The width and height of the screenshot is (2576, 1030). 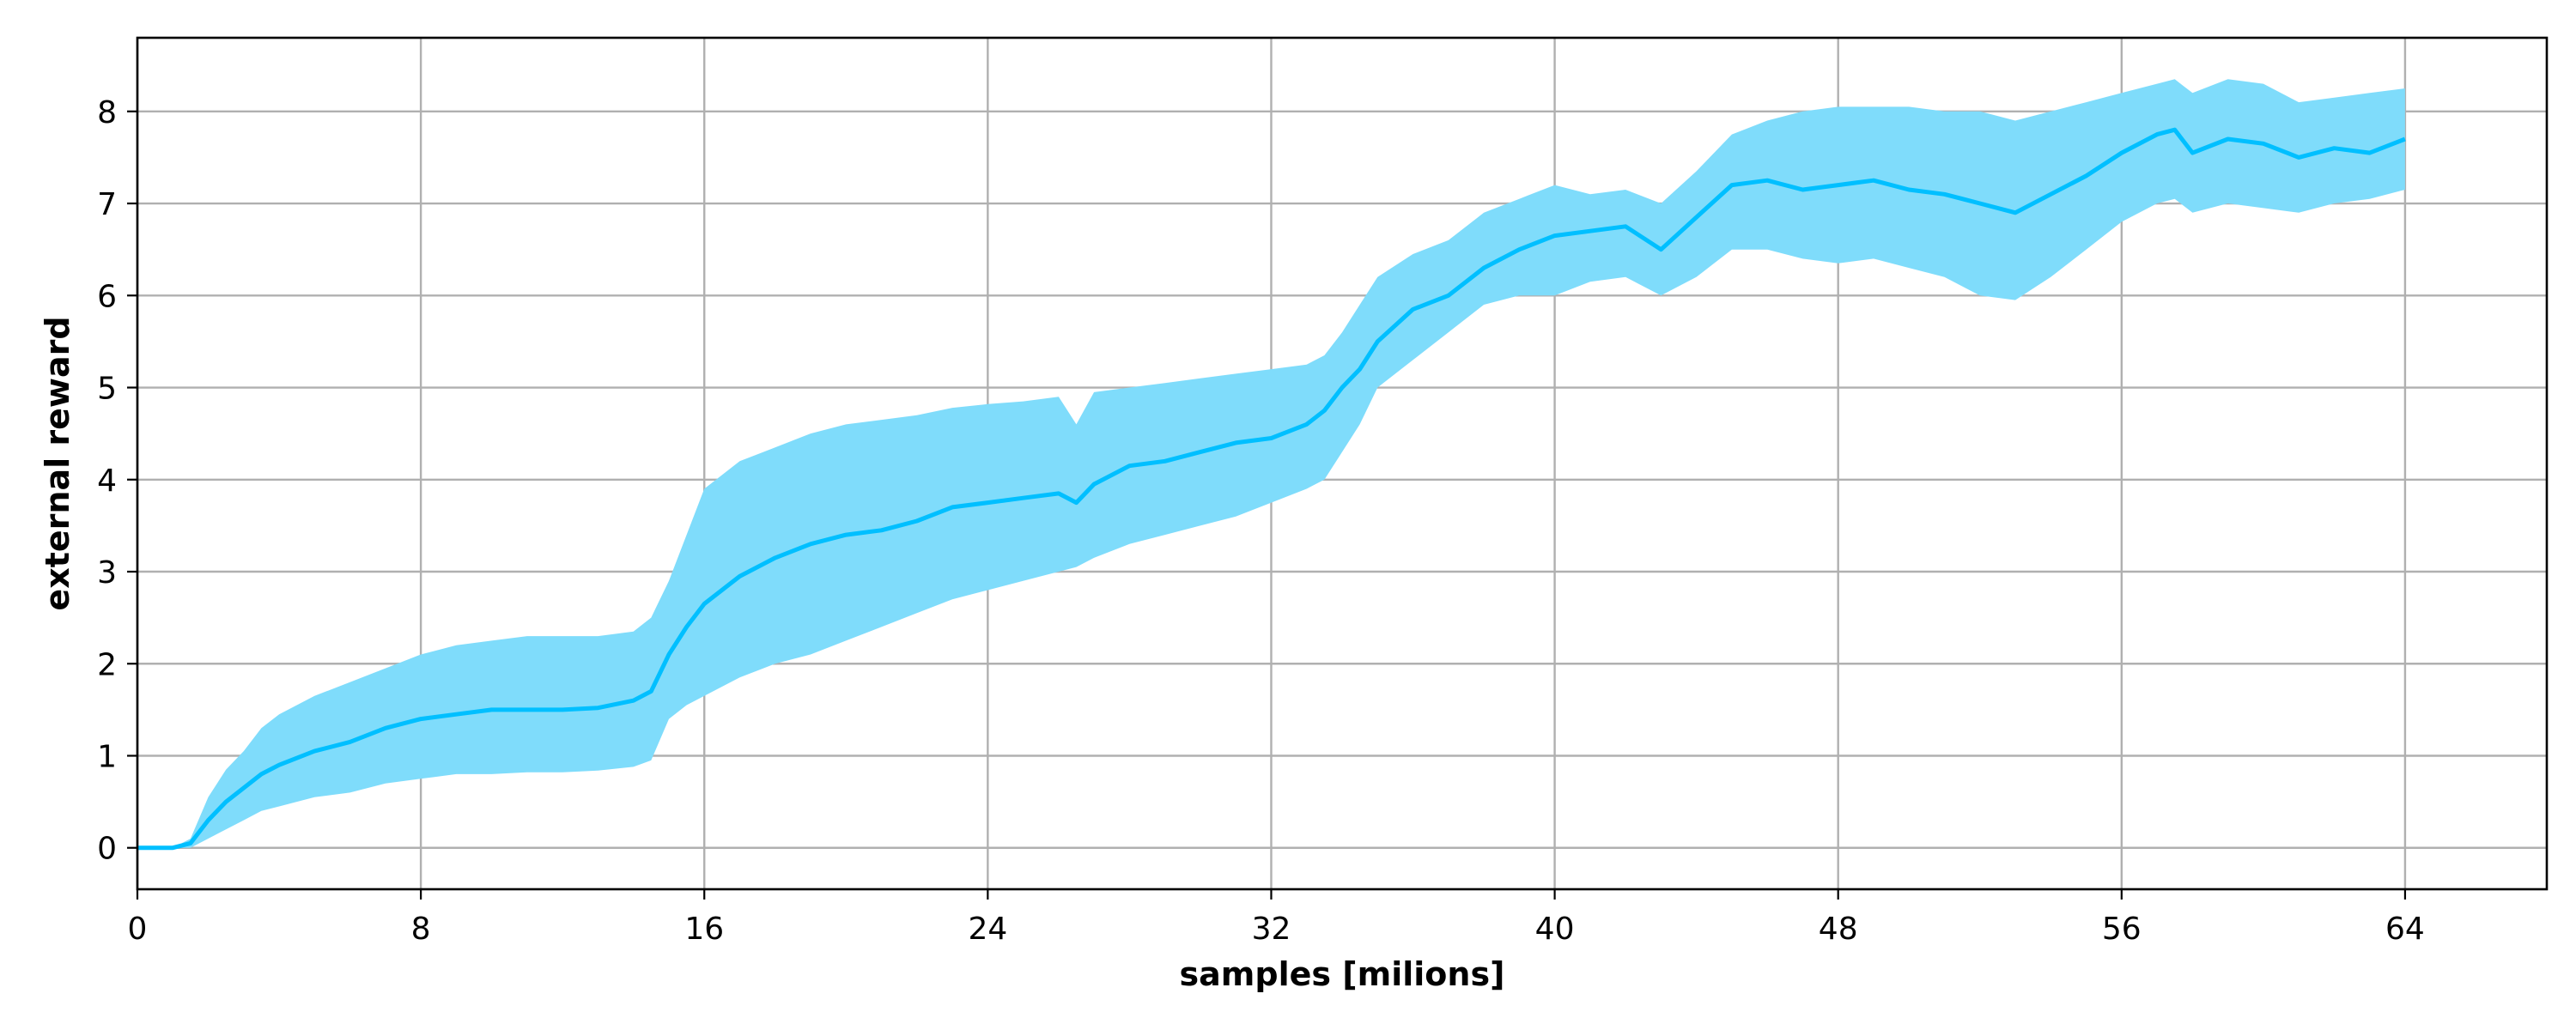 What do you see at coordinates (107, 756) in the screenshot?
I see `y-tick-label: 1` at bounding box center [107, 756].